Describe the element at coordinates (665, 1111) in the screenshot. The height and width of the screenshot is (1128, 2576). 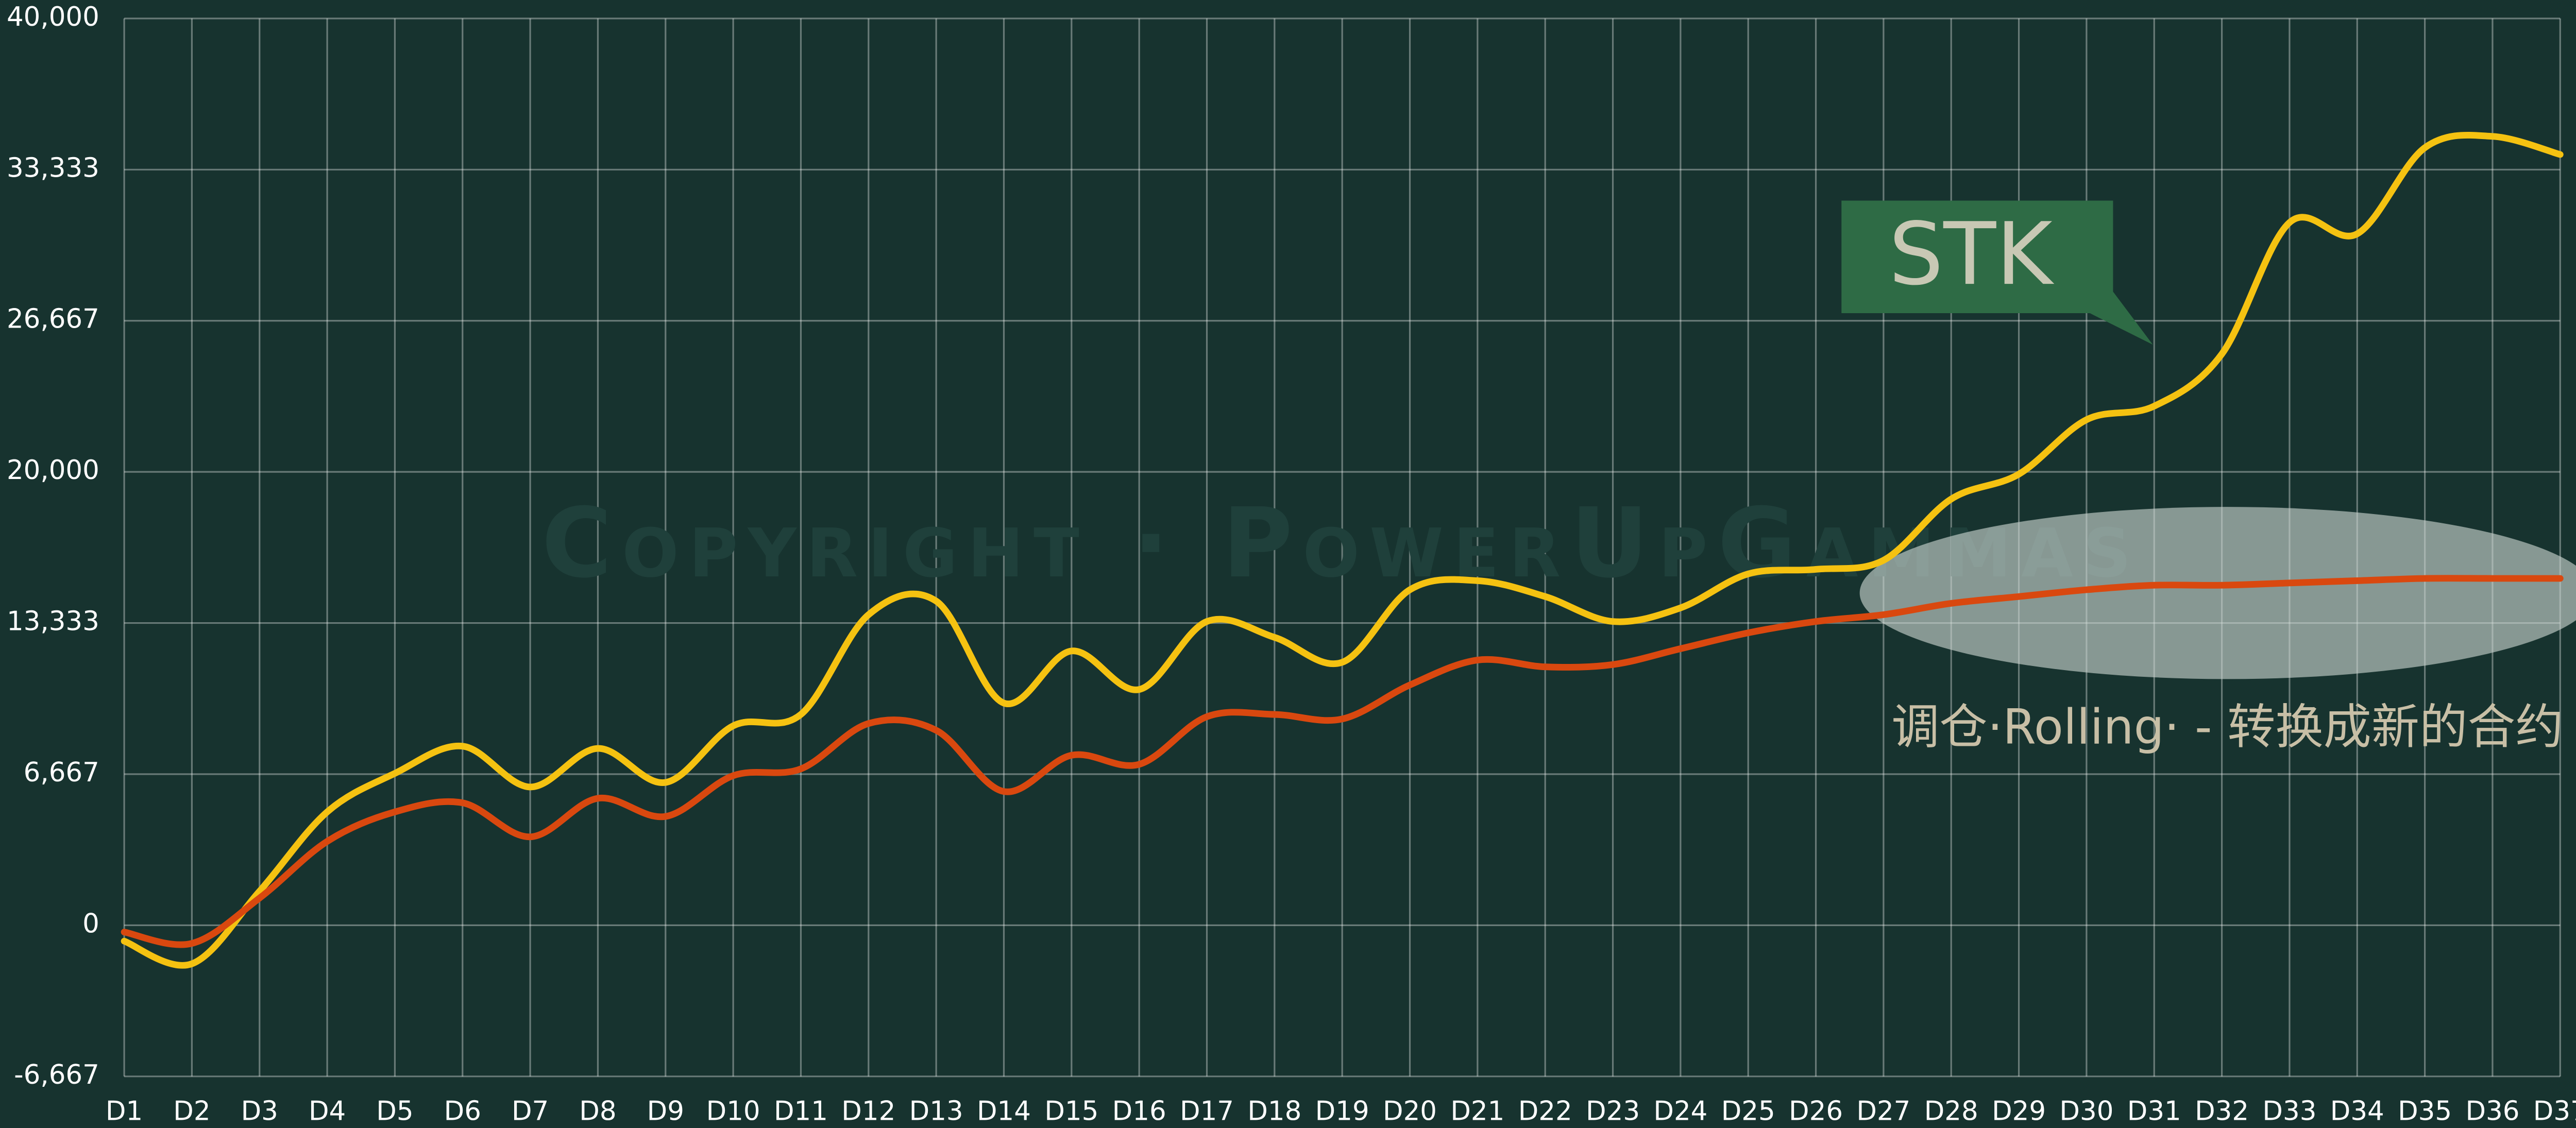
I see `x-tick-label: D9` at that location.